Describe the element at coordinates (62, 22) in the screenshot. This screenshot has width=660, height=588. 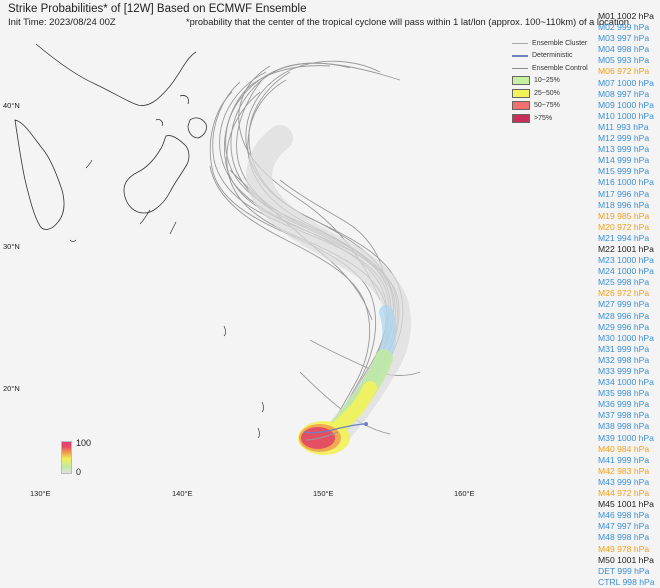
I see `init-time: Init Time: 2023/08/24 00Z` at that location.